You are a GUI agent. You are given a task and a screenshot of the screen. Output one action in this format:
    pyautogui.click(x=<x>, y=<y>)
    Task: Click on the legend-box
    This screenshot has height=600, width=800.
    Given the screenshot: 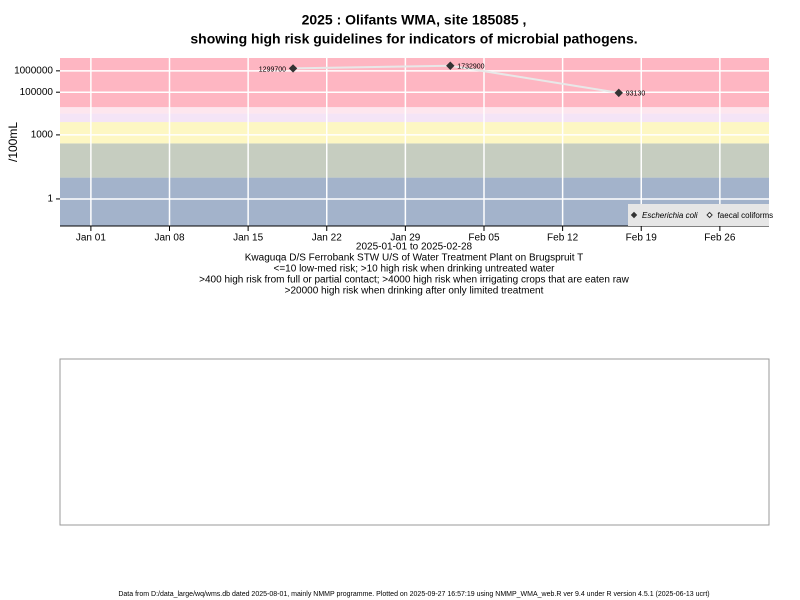 What is the action you would take?
    pyautogui.click(x=698, y=215)
    